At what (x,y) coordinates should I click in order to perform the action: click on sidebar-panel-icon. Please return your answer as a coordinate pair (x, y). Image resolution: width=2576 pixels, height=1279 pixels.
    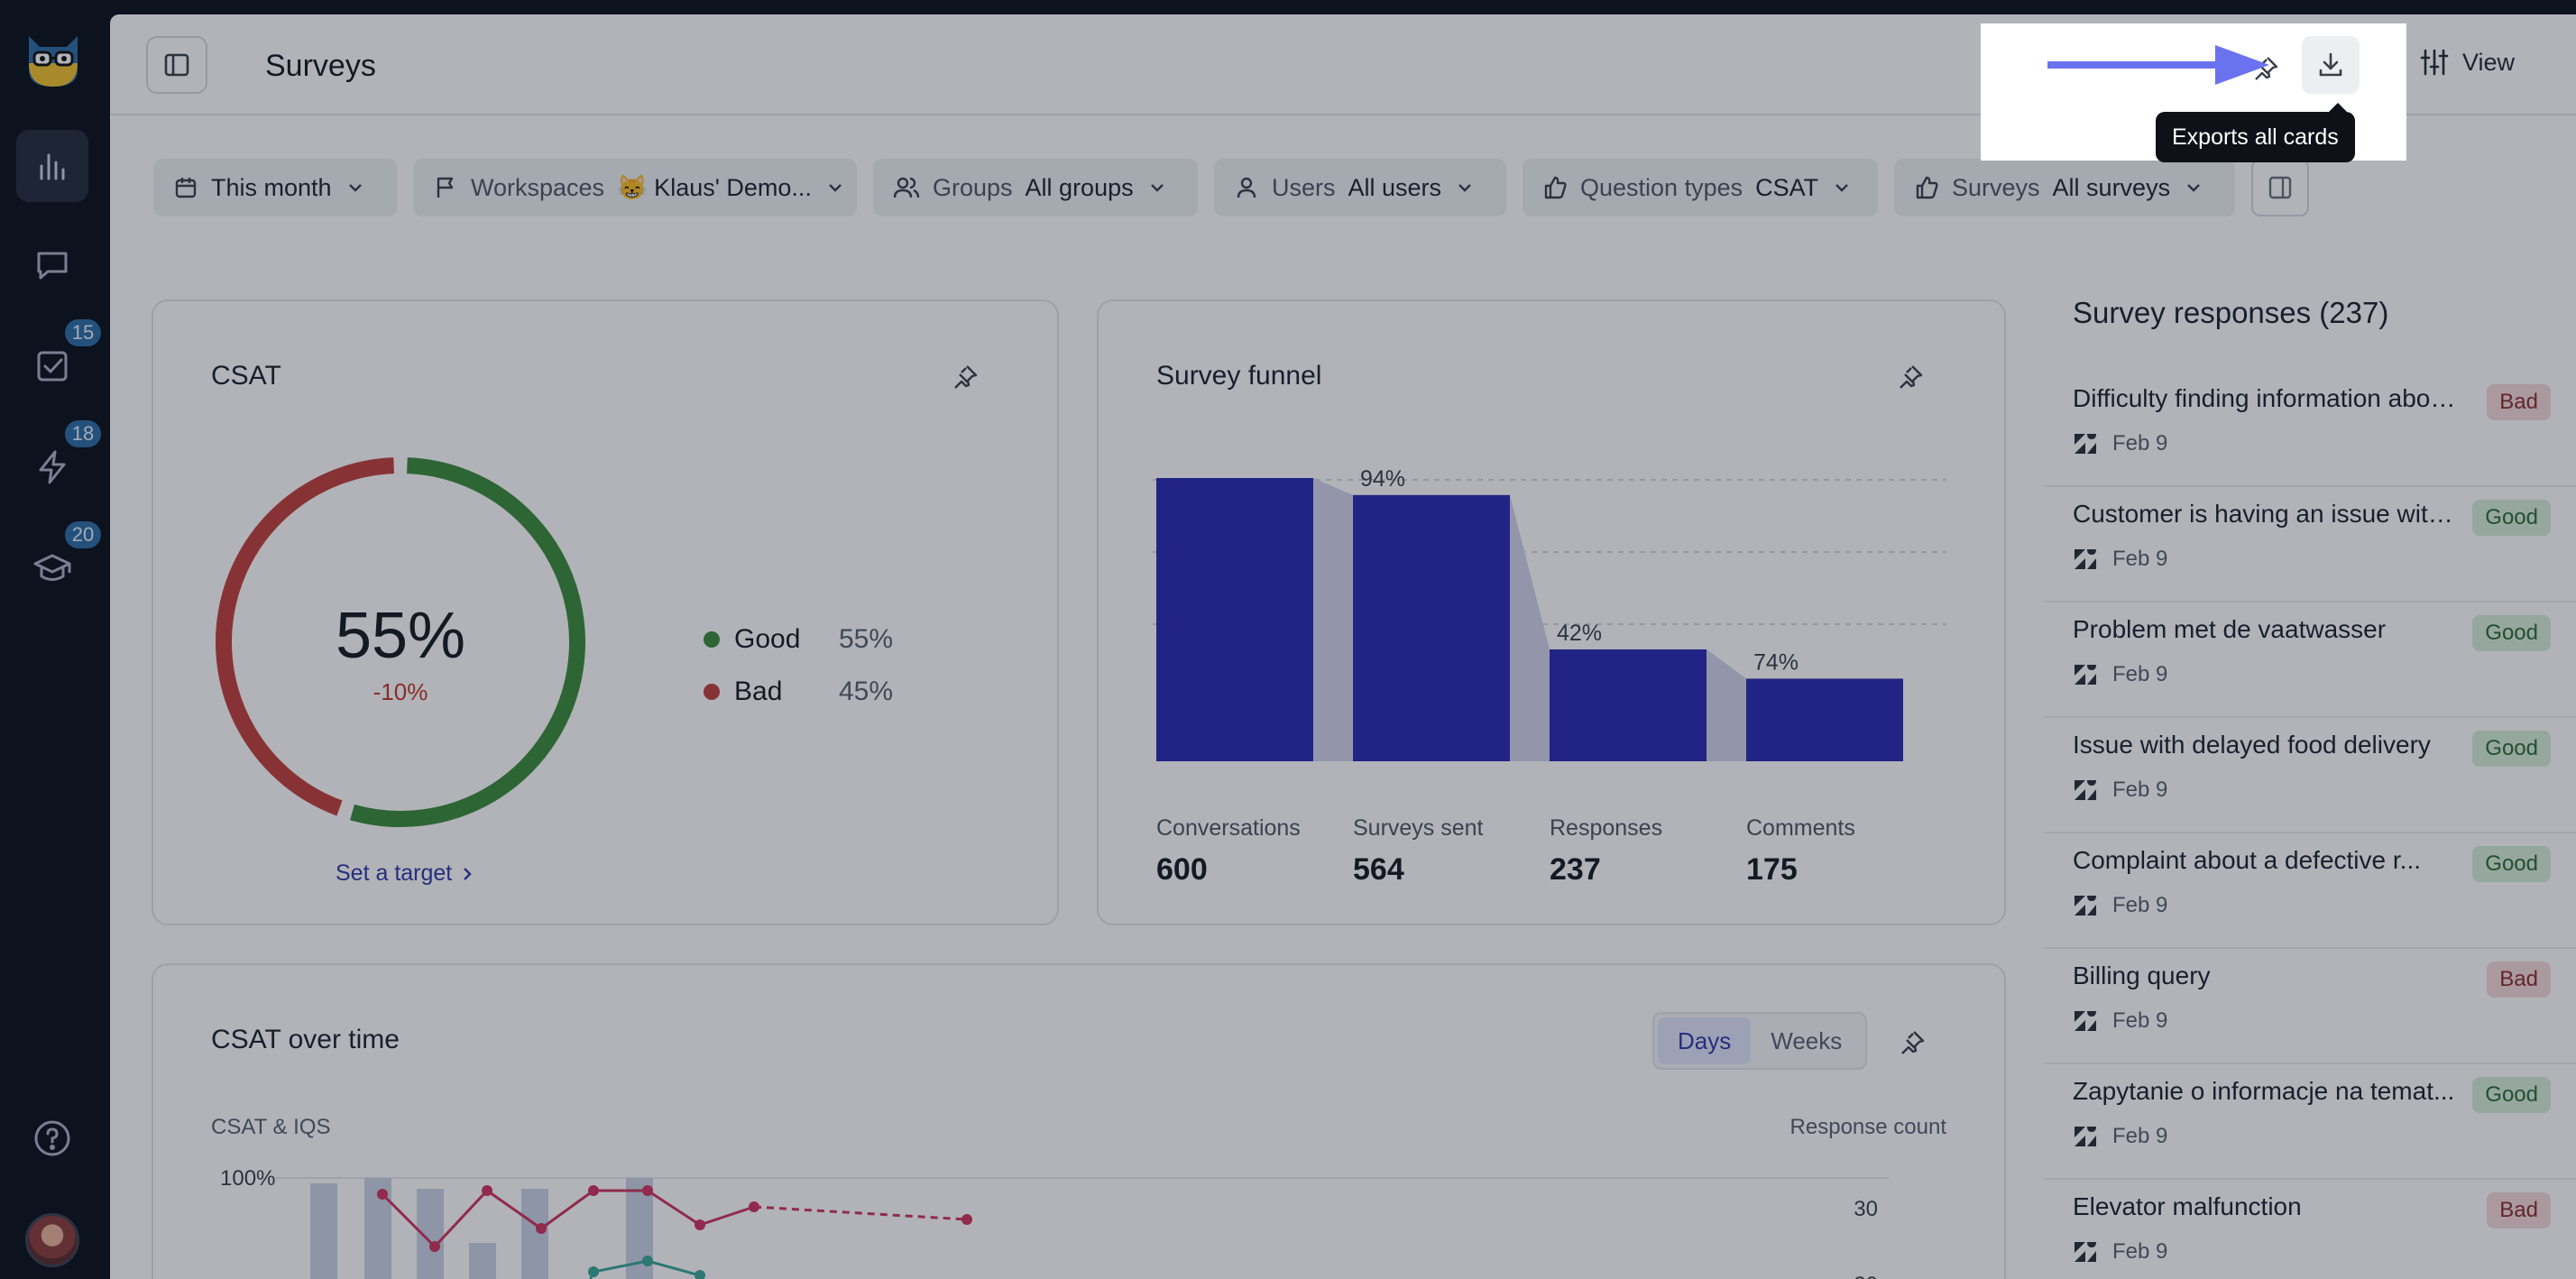
    Looking at the image, I should click on (176, 65).